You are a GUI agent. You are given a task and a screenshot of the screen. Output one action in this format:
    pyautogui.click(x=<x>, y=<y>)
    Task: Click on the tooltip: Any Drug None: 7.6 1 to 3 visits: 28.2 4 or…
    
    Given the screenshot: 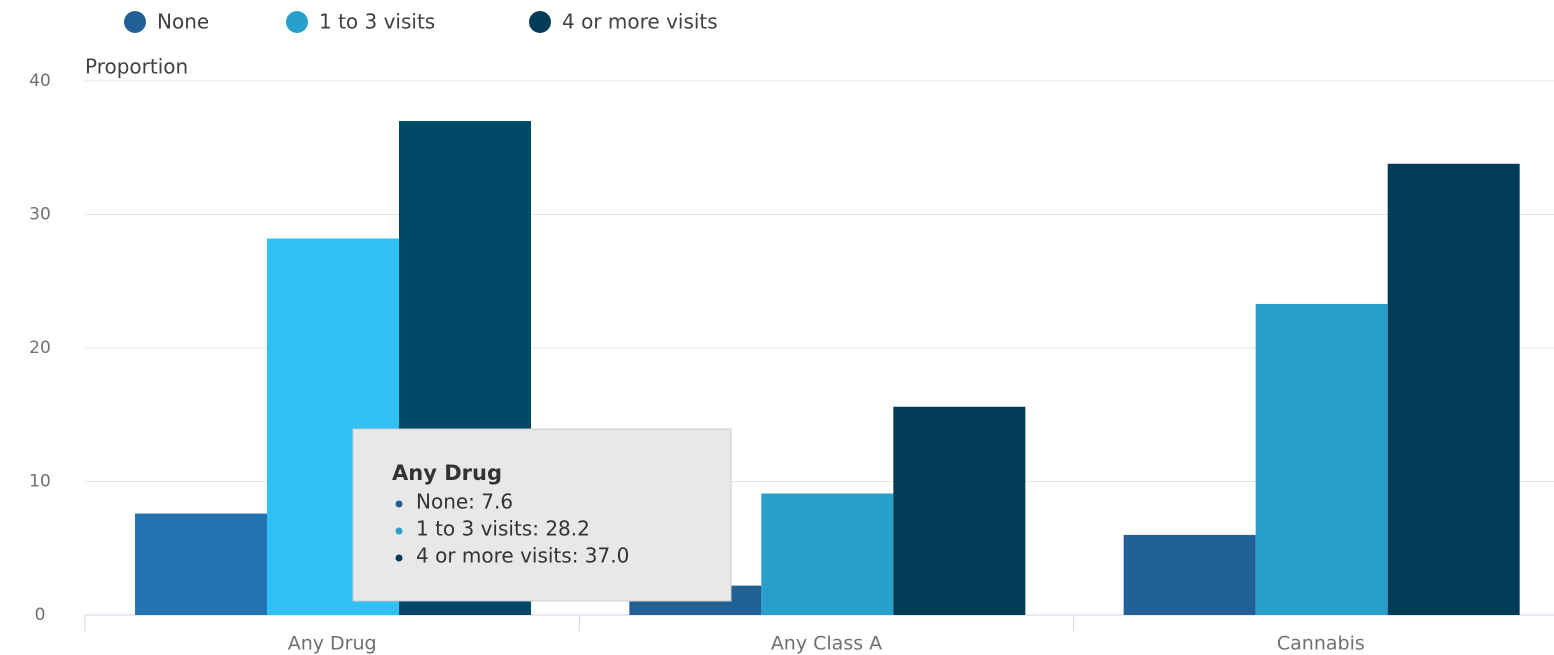 What is the action you would take?
    pyautogui.click(x=542, y=515)
    